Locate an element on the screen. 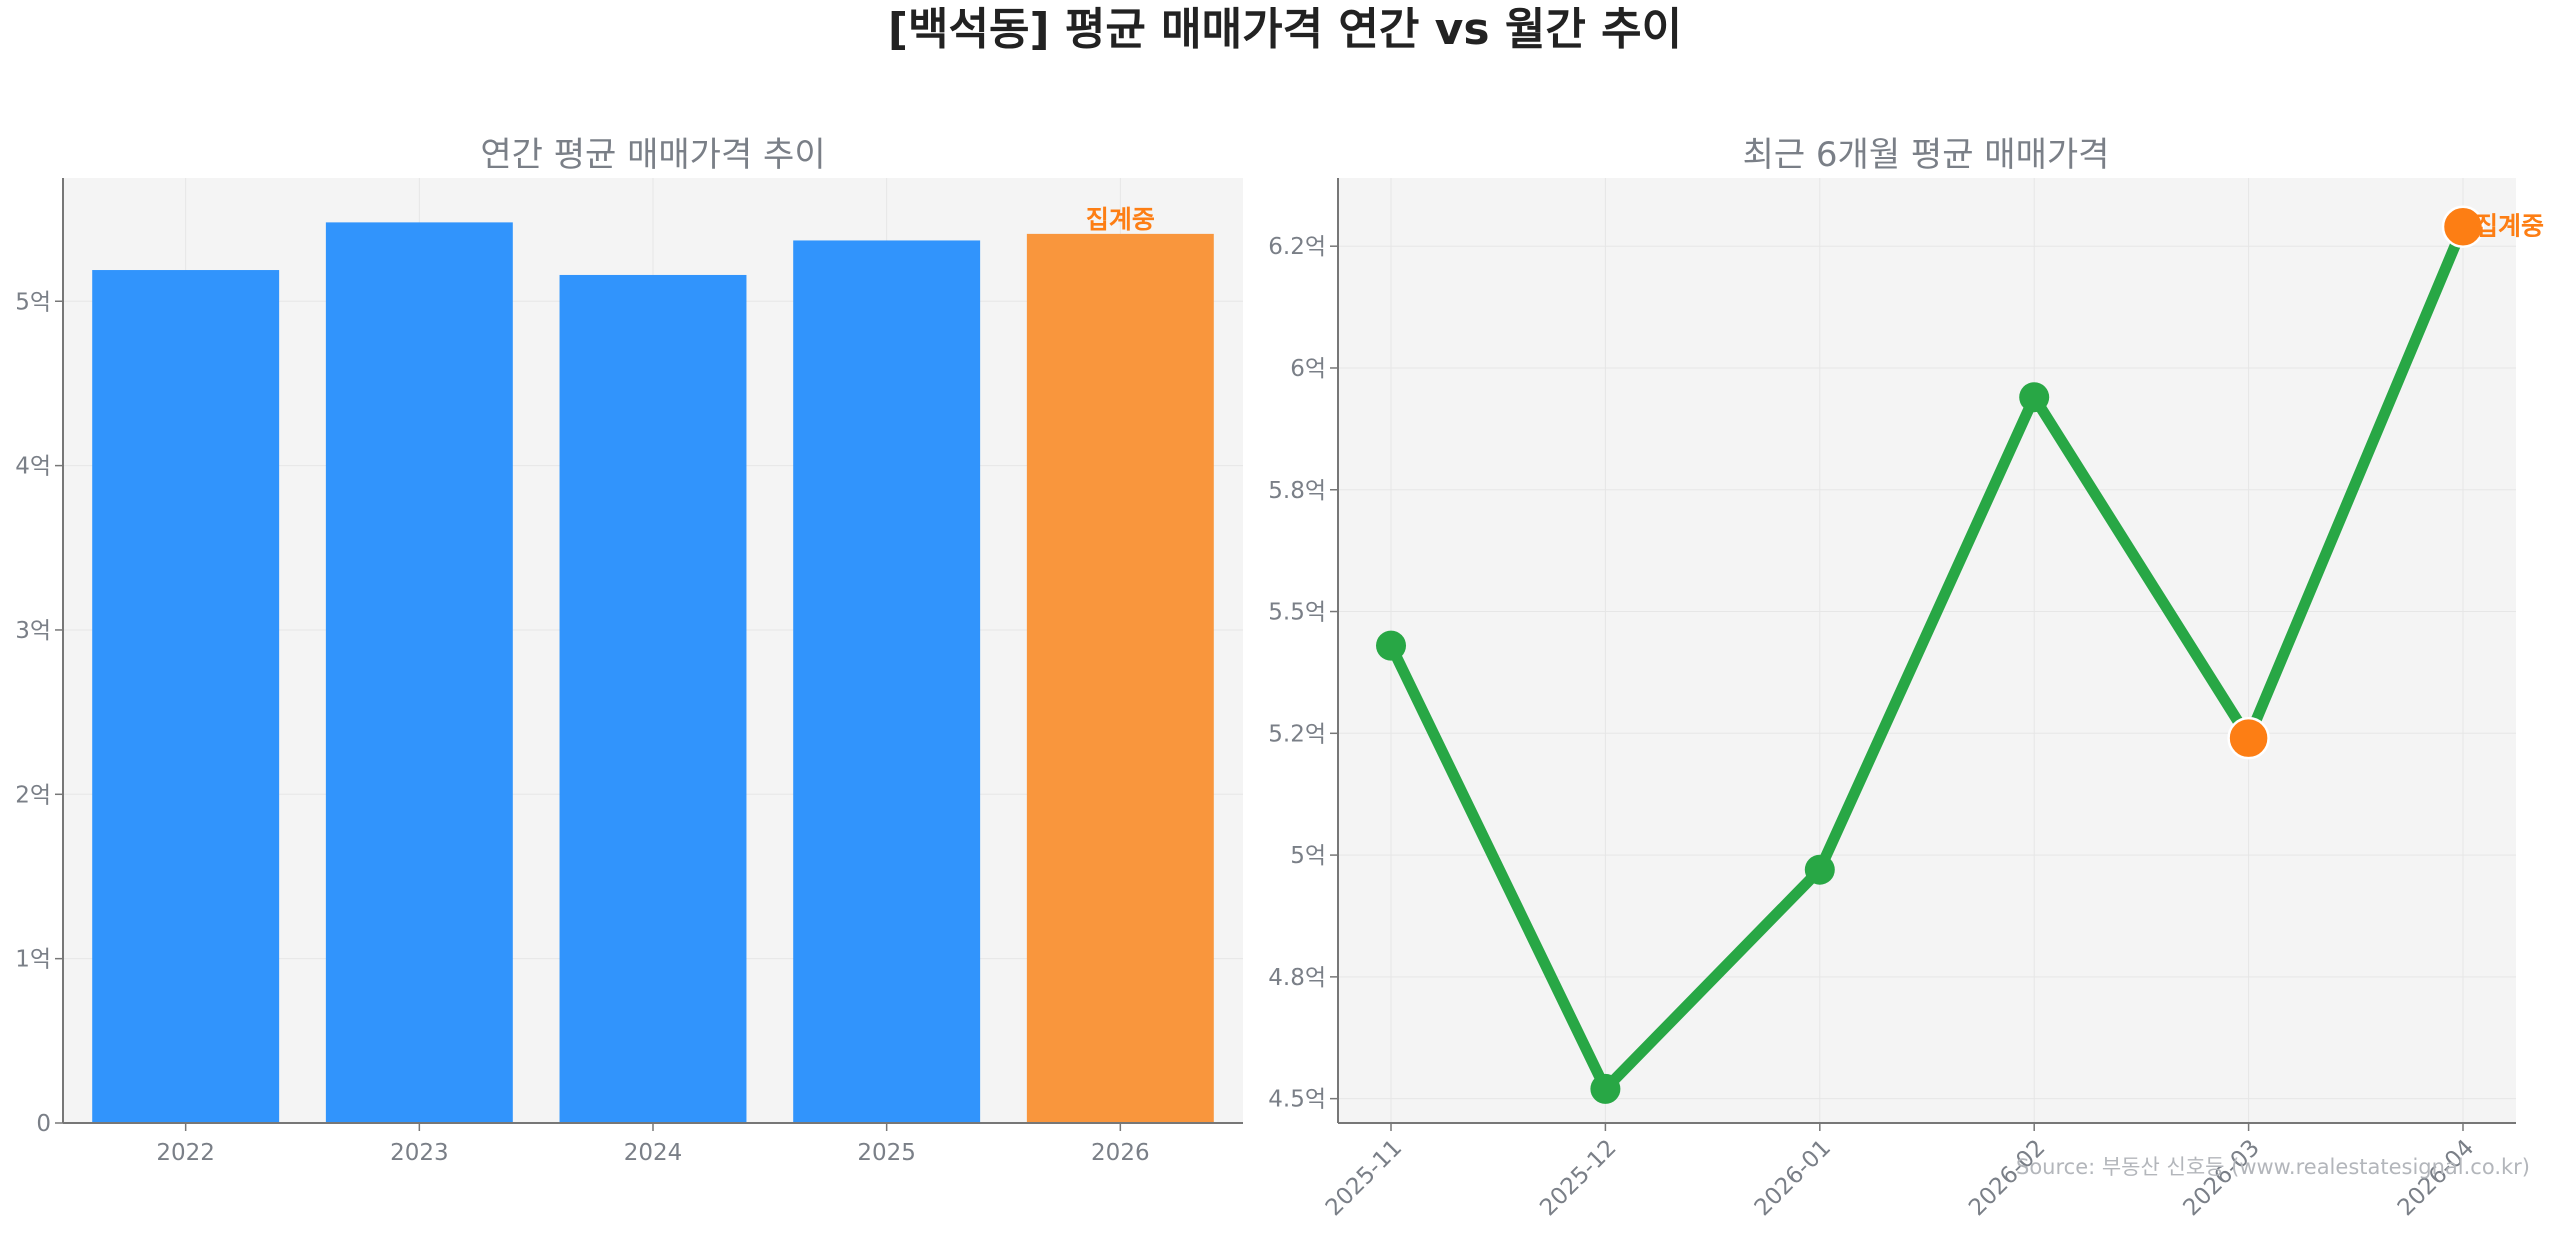 The width and height of the screenshot is (2560, 1235). bar-annotation: 집계중 is located at coordinates (1120, 219).